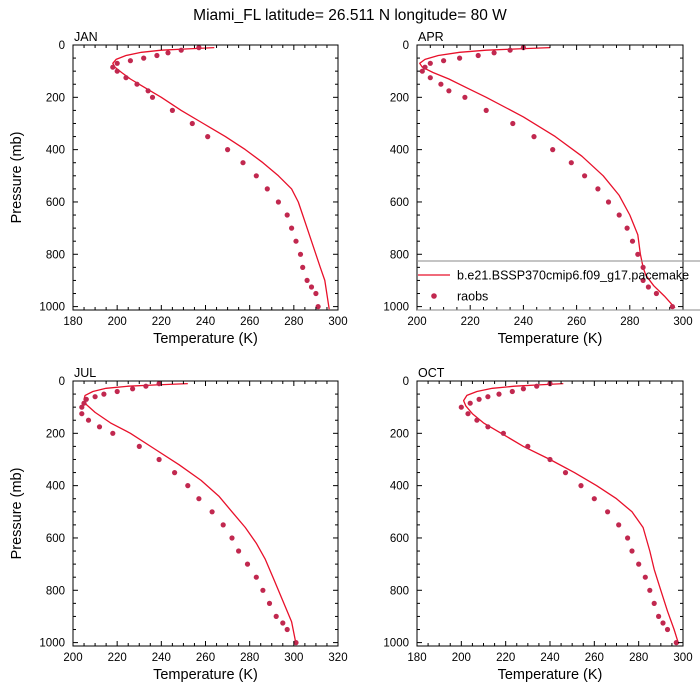  What do you see at coordinates (85, 373) in the screenshot?
I see `panel-label: JUL` at bounding box center [85, 373].